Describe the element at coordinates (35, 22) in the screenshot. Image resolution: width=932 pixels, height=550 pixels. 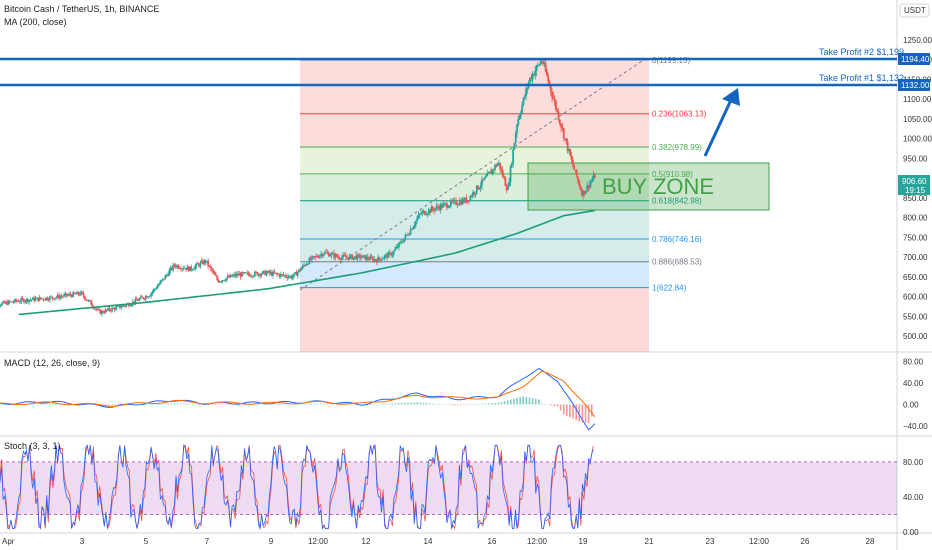
I see `ma-indicator-title: MA (200, close)` at that location.